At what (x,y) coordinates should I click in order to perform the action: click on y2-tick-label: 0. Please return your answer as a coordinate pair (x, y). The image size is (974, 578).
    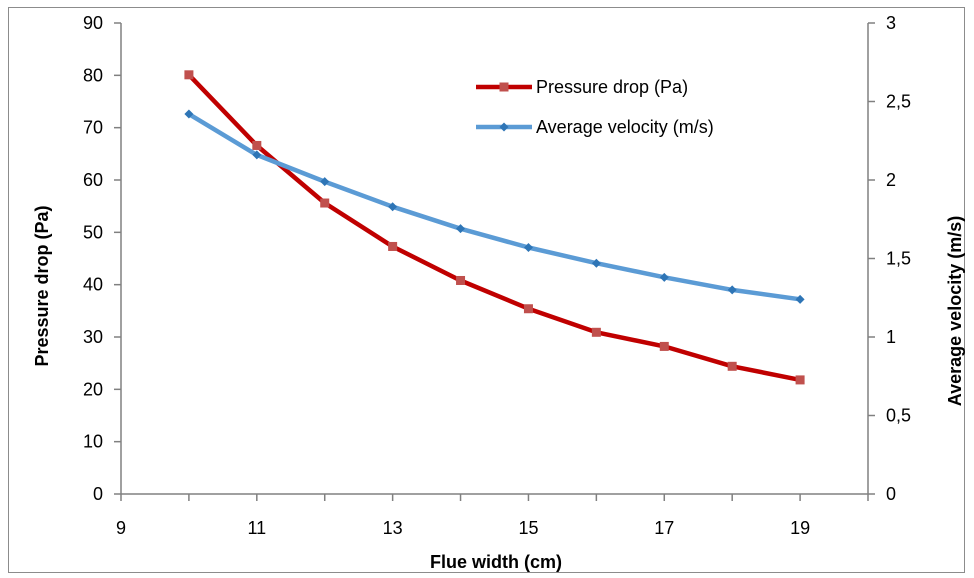
    Looking at the image, I should click on (891, 494).